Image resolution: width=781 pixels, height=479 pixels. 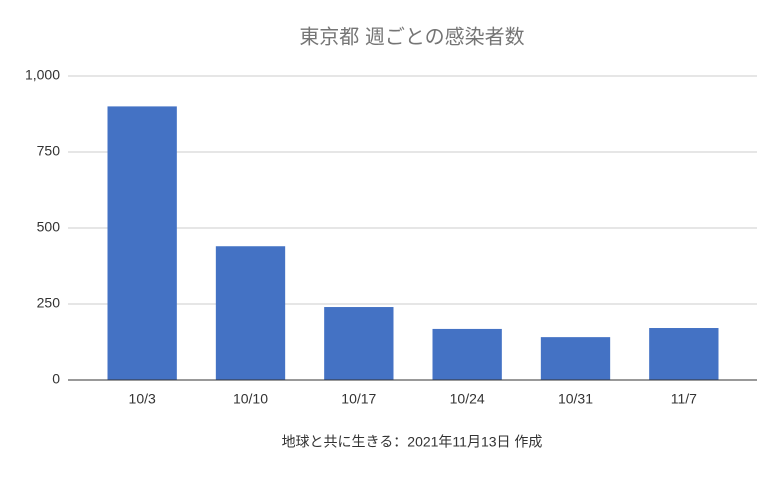 I want to click on chart-title: 東京都 週ごとの感染者数, so click(x=411, y=36).